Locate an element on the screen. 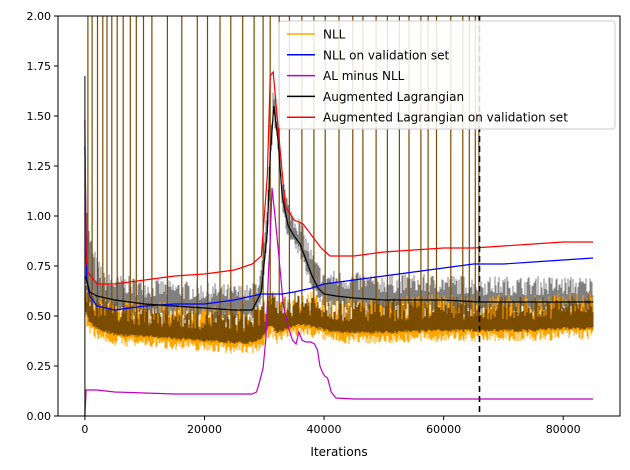 This screenshot has height=470, width=630. legend-label-augmented-lagrangian: Augmented Lagrangian is located at coordinates (393, 97).